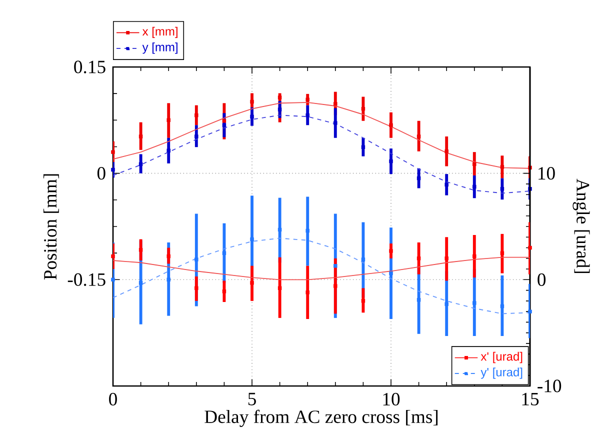  I want to click on y-tick-label: 0.15, so click(90, 67).